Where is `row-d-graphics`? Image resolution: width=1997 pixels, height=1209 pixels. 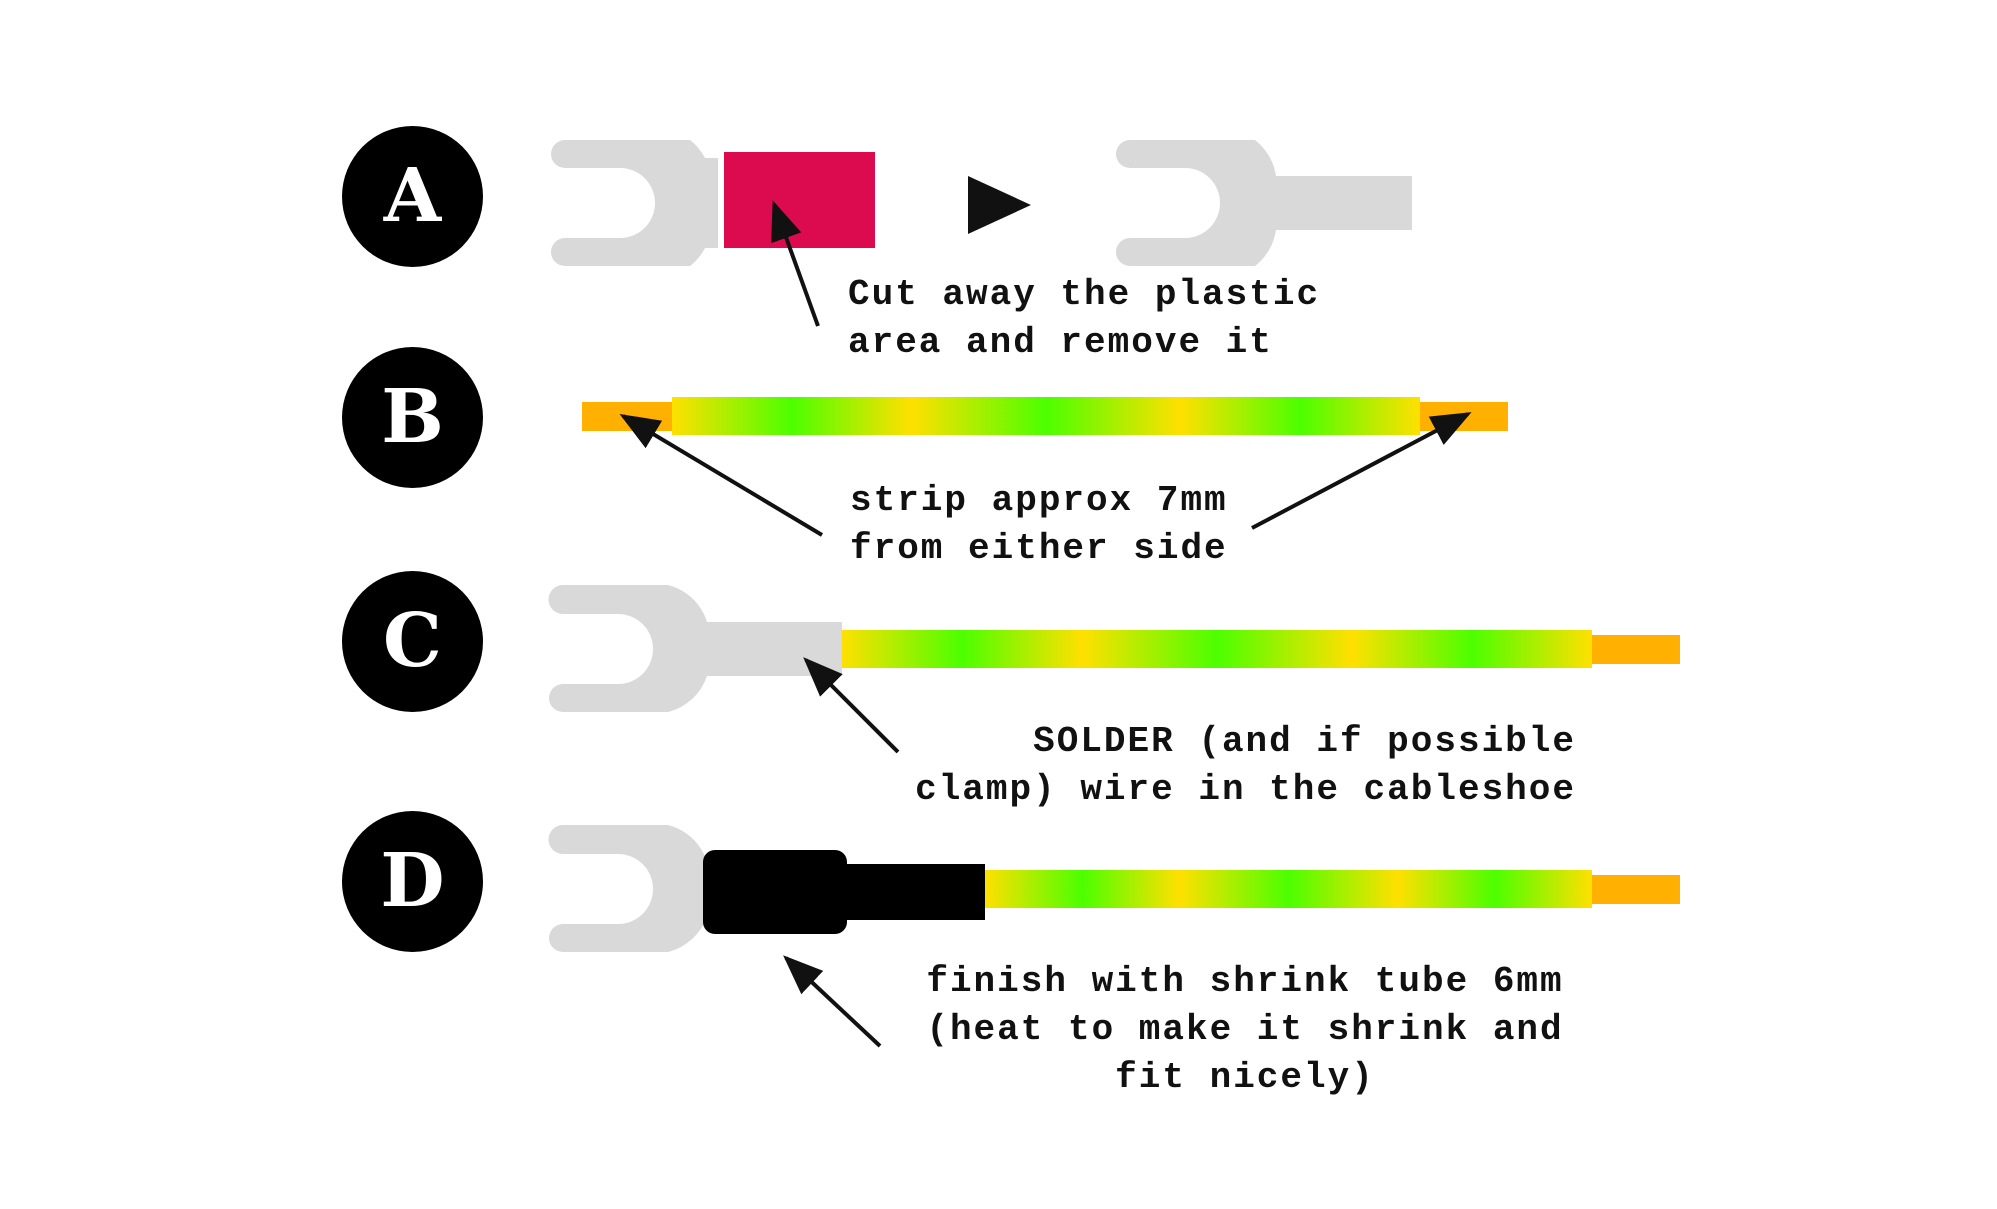
row-d-graphics is located at coordinates (1114, 936).